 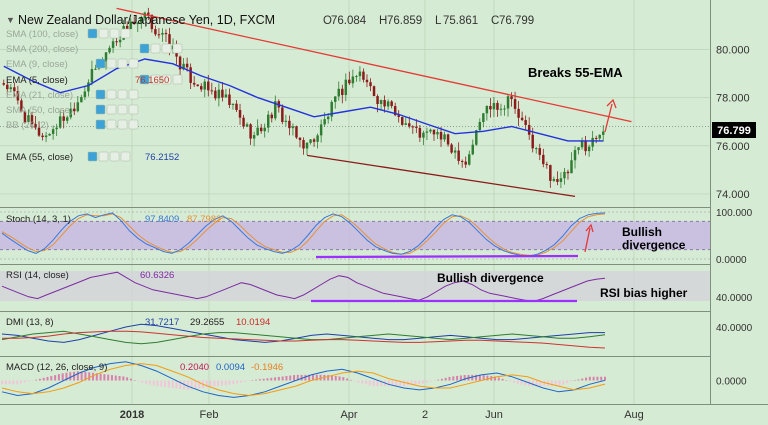 What do you see at coordinates (441, 176) in the screenshot?
I see `channel-bottom-trendline` at bounding box center [441, 176].